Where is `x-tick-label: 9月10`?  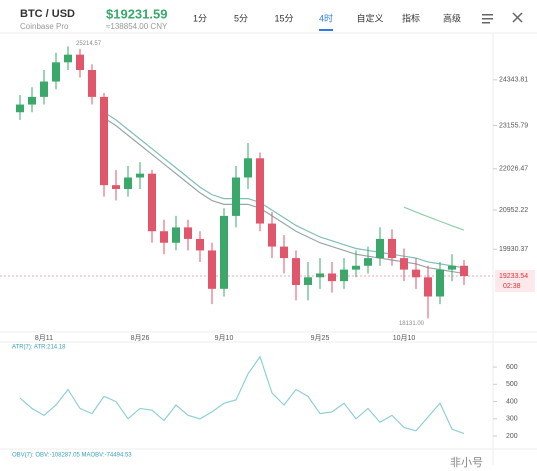 x-tick-label: 9月10 is located at coordinates (224, 338).